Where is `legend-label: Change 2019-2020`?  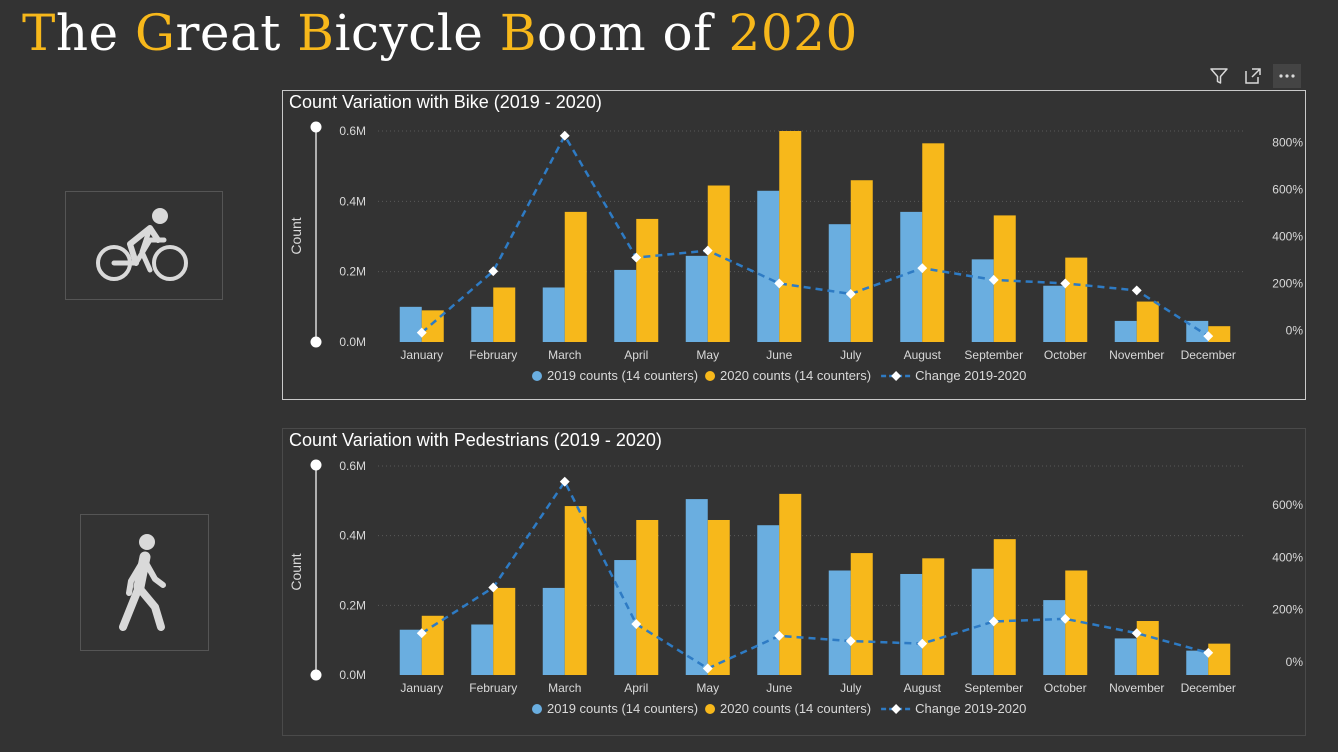 legend-label: Change 2019-2020 is located at coordinates (970, 708).